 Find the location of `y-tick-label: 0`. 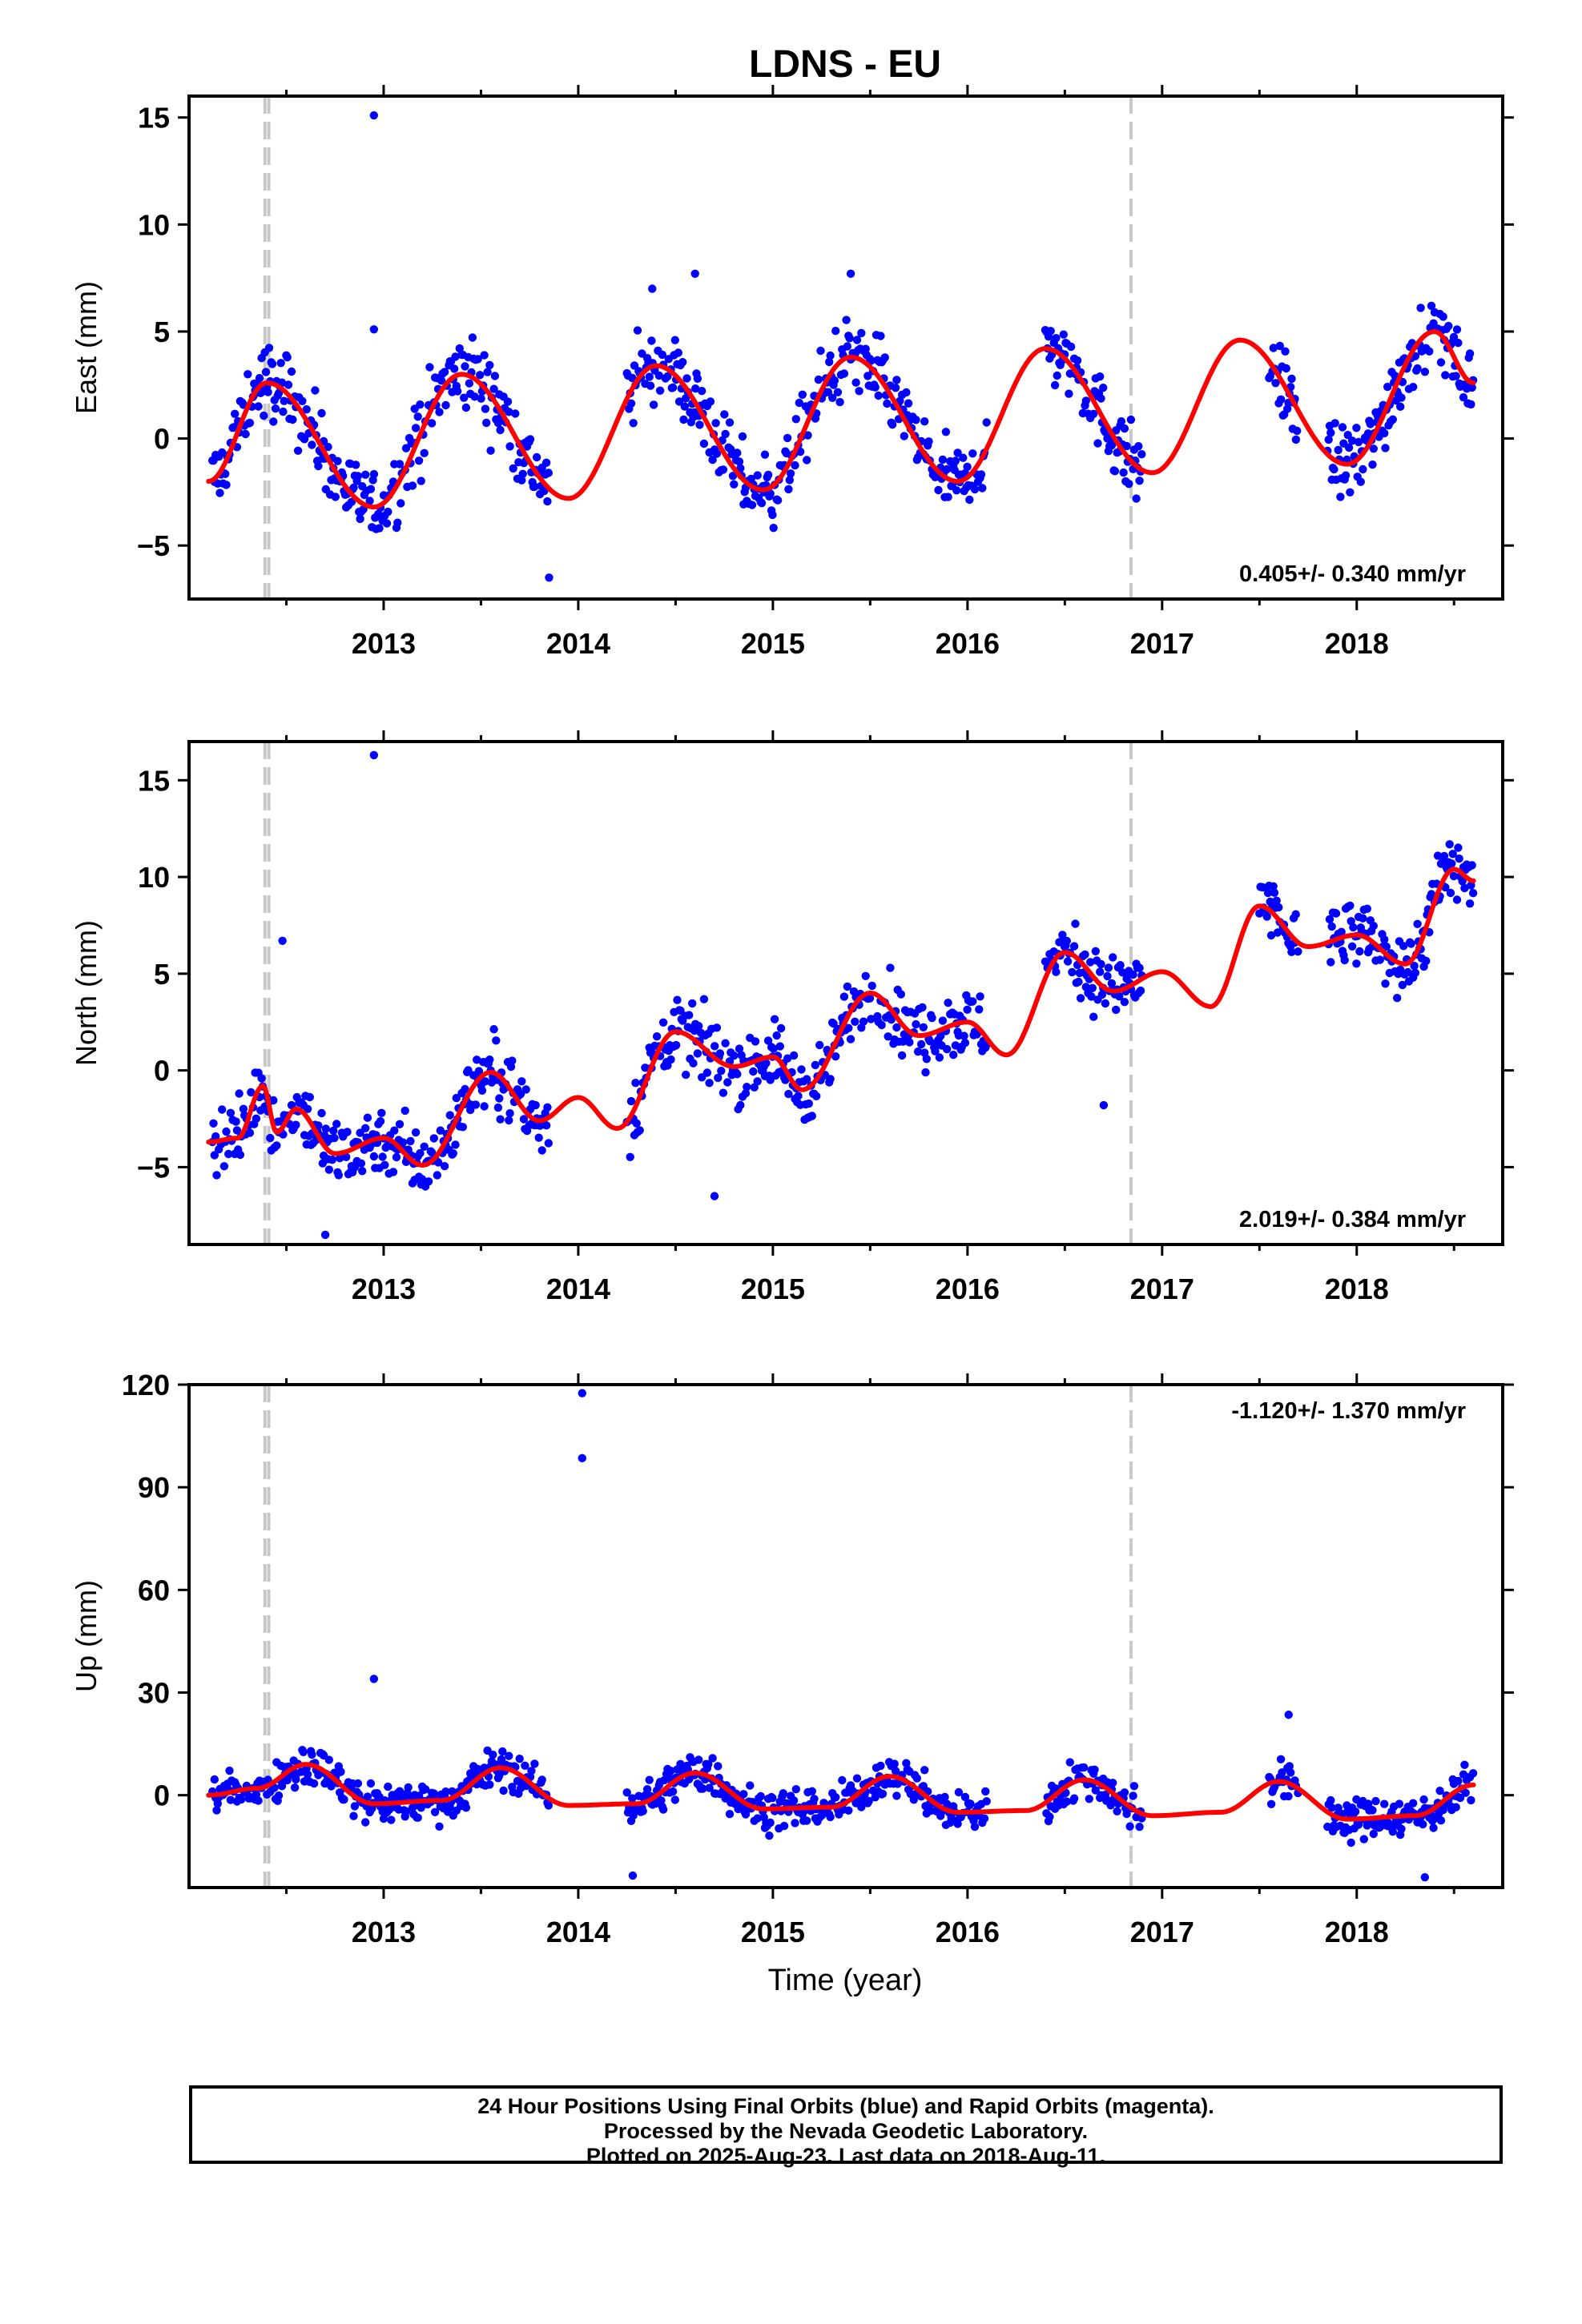

y-tick-label: 0 is located at coordinates (162, 439).